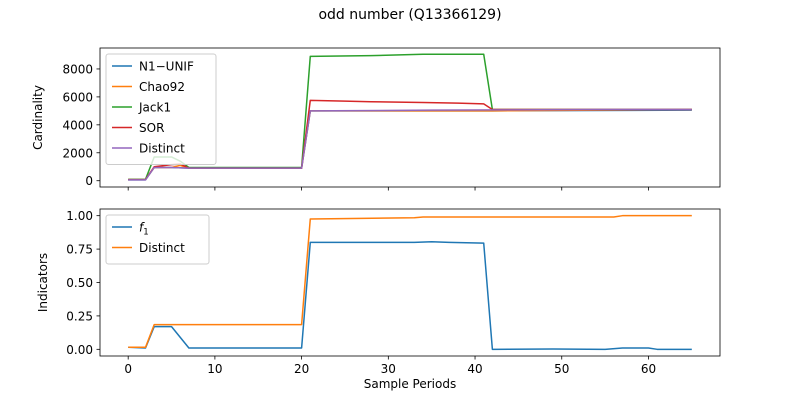 The image size is (800, 400). What do you see at coordinates (79, 316) in the screenshot?
I see `y-tick-label: 0.25` at bounding box center [79, 316].